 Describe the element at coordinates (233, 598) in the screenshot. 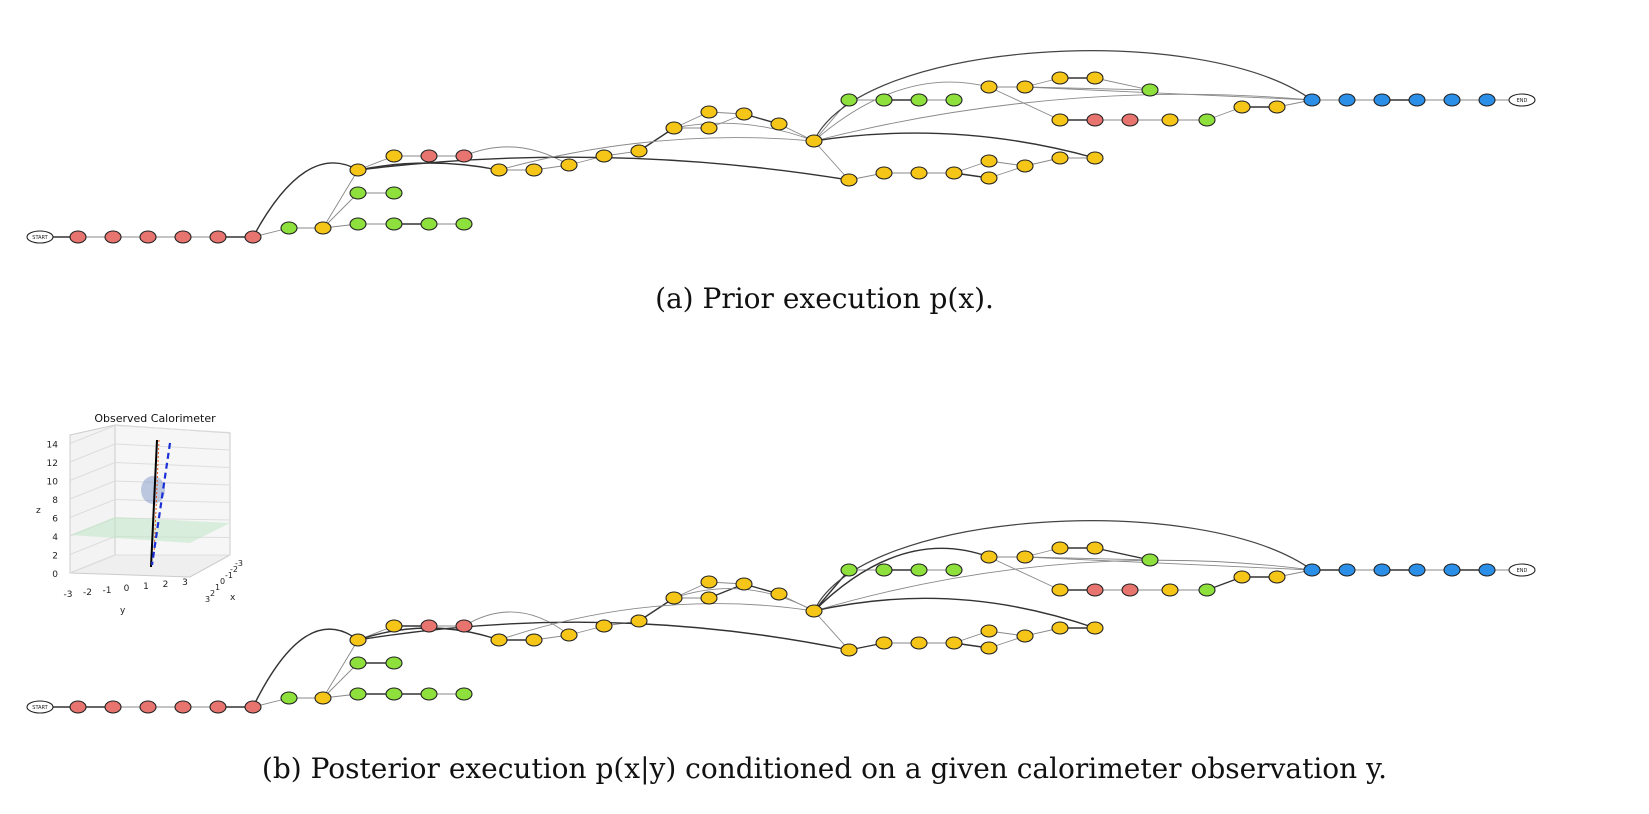

I see `x-axis-label: x` at that location.